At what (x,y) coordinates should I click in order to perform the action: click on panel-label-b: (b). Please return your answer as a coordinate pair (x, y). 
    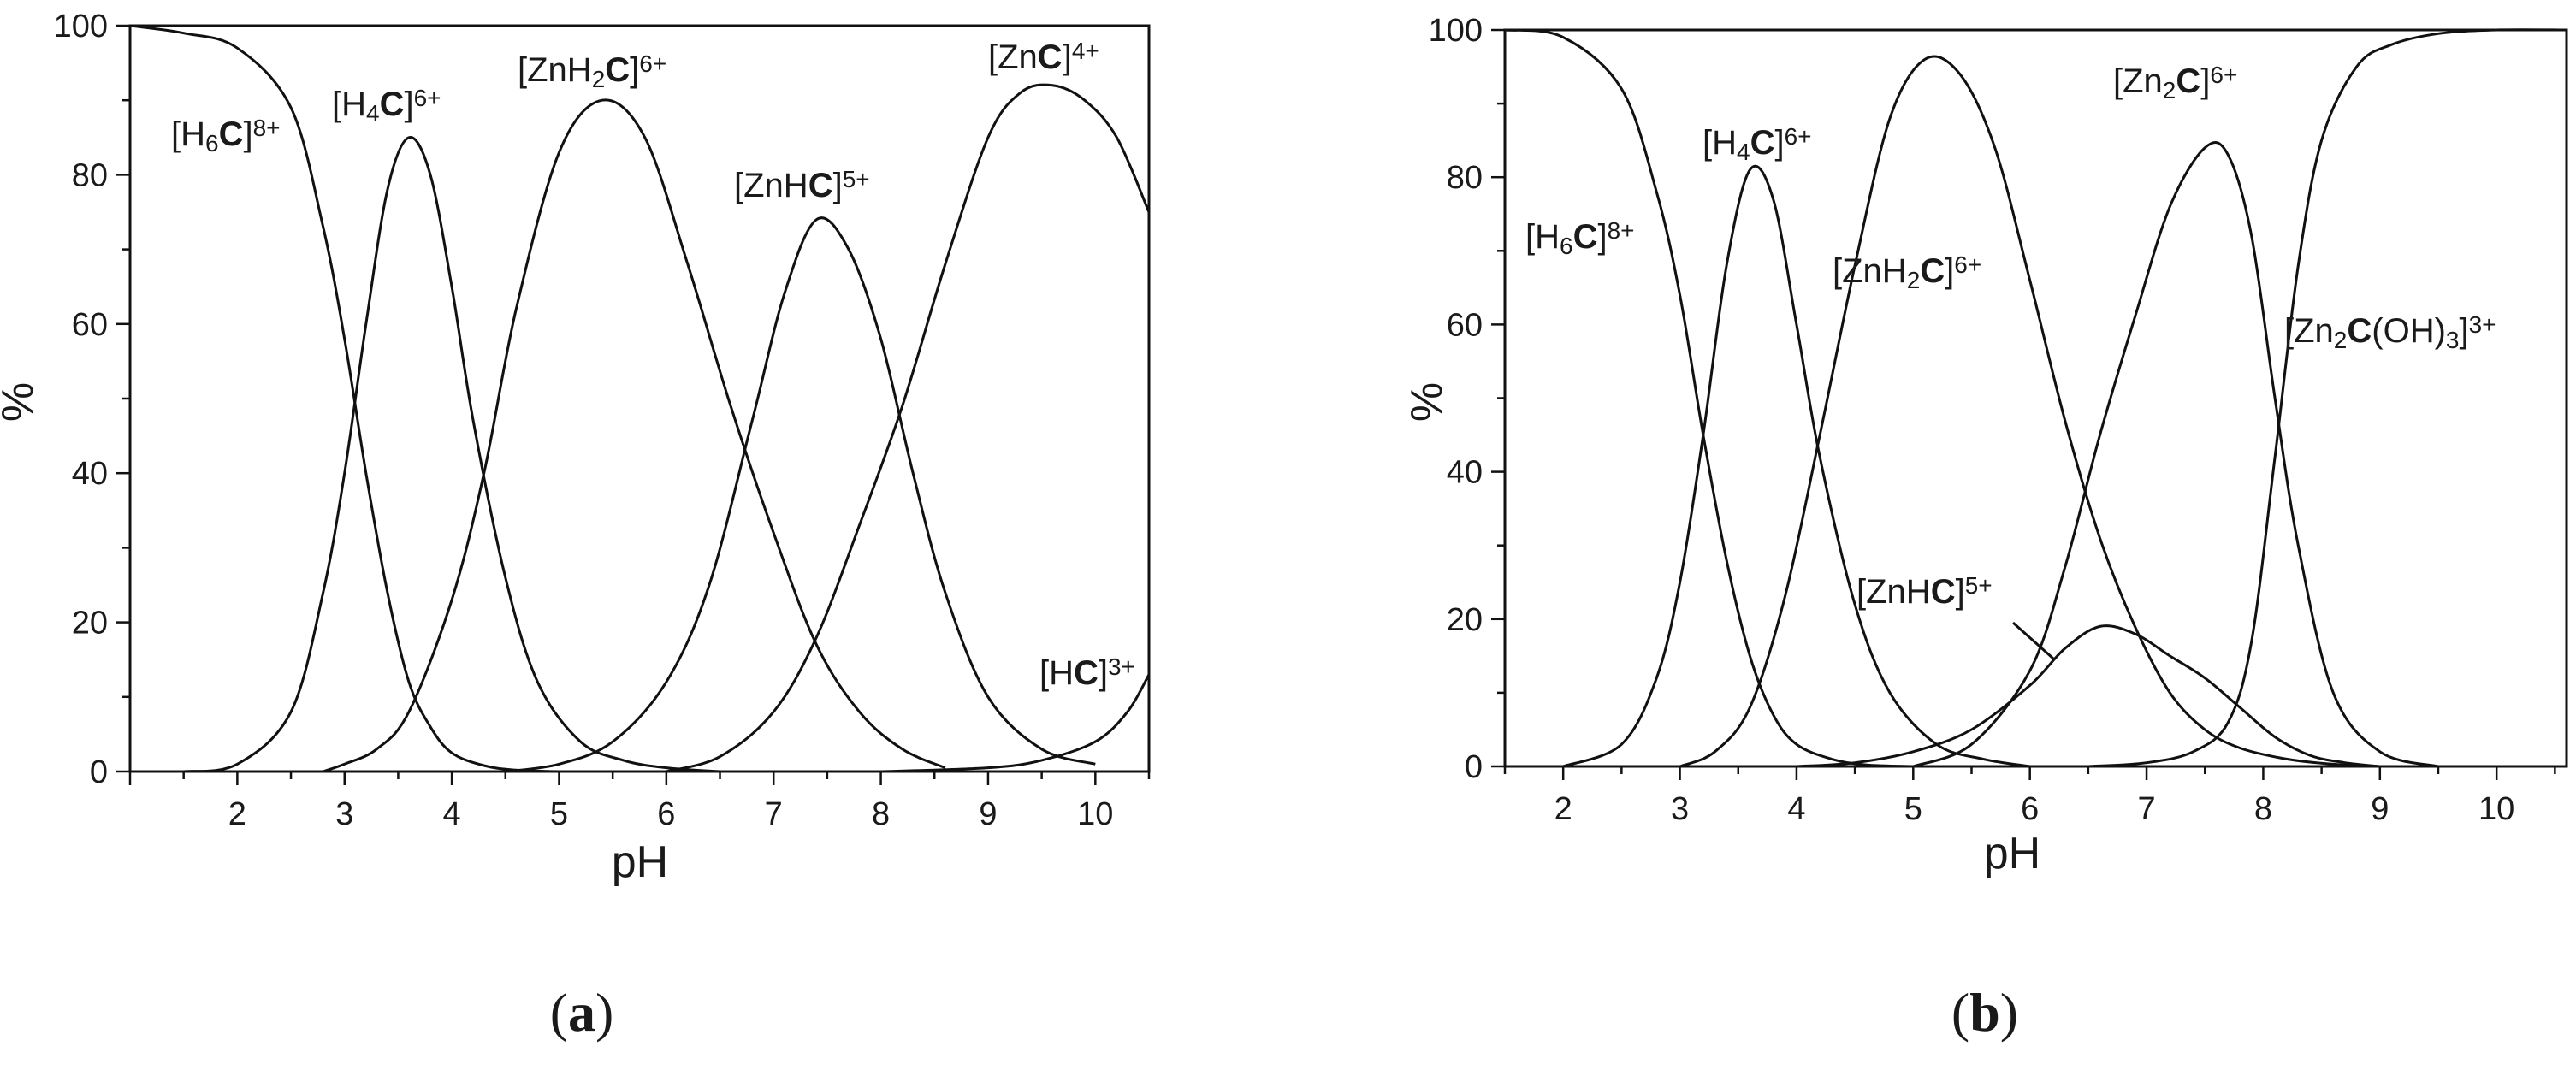
    Looking at the image, I should click on (1984, 1013).